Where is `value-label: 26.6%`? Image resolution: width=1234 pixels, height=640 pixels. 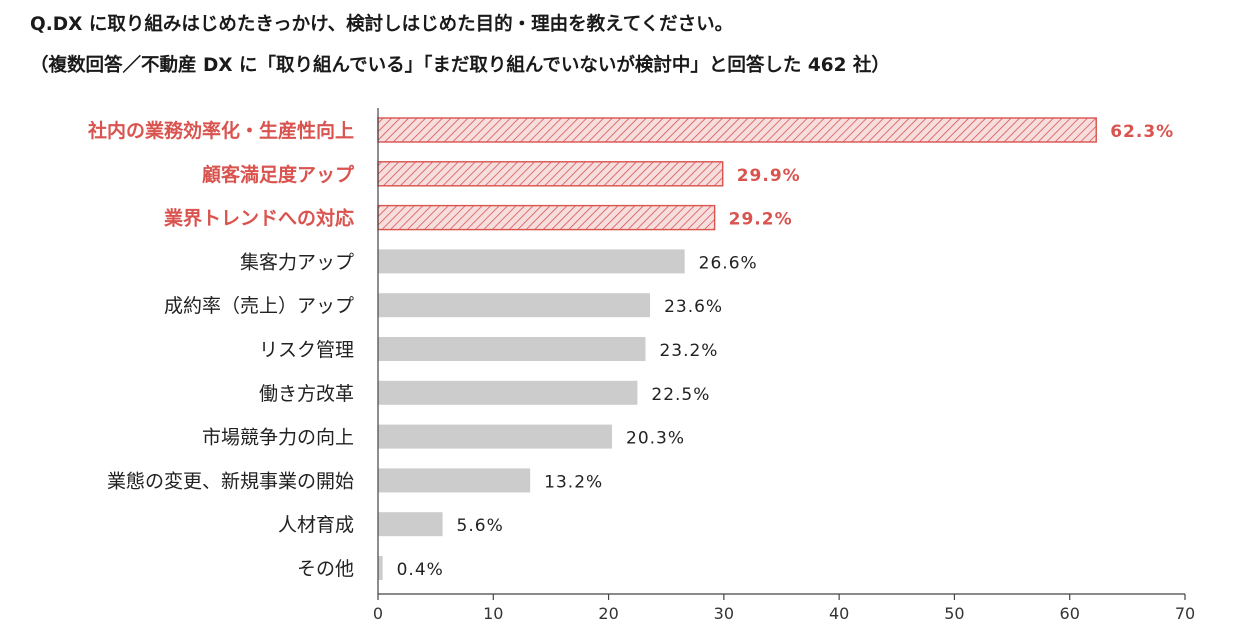
value-label: 26.6% is located at coordinates (728, 263).